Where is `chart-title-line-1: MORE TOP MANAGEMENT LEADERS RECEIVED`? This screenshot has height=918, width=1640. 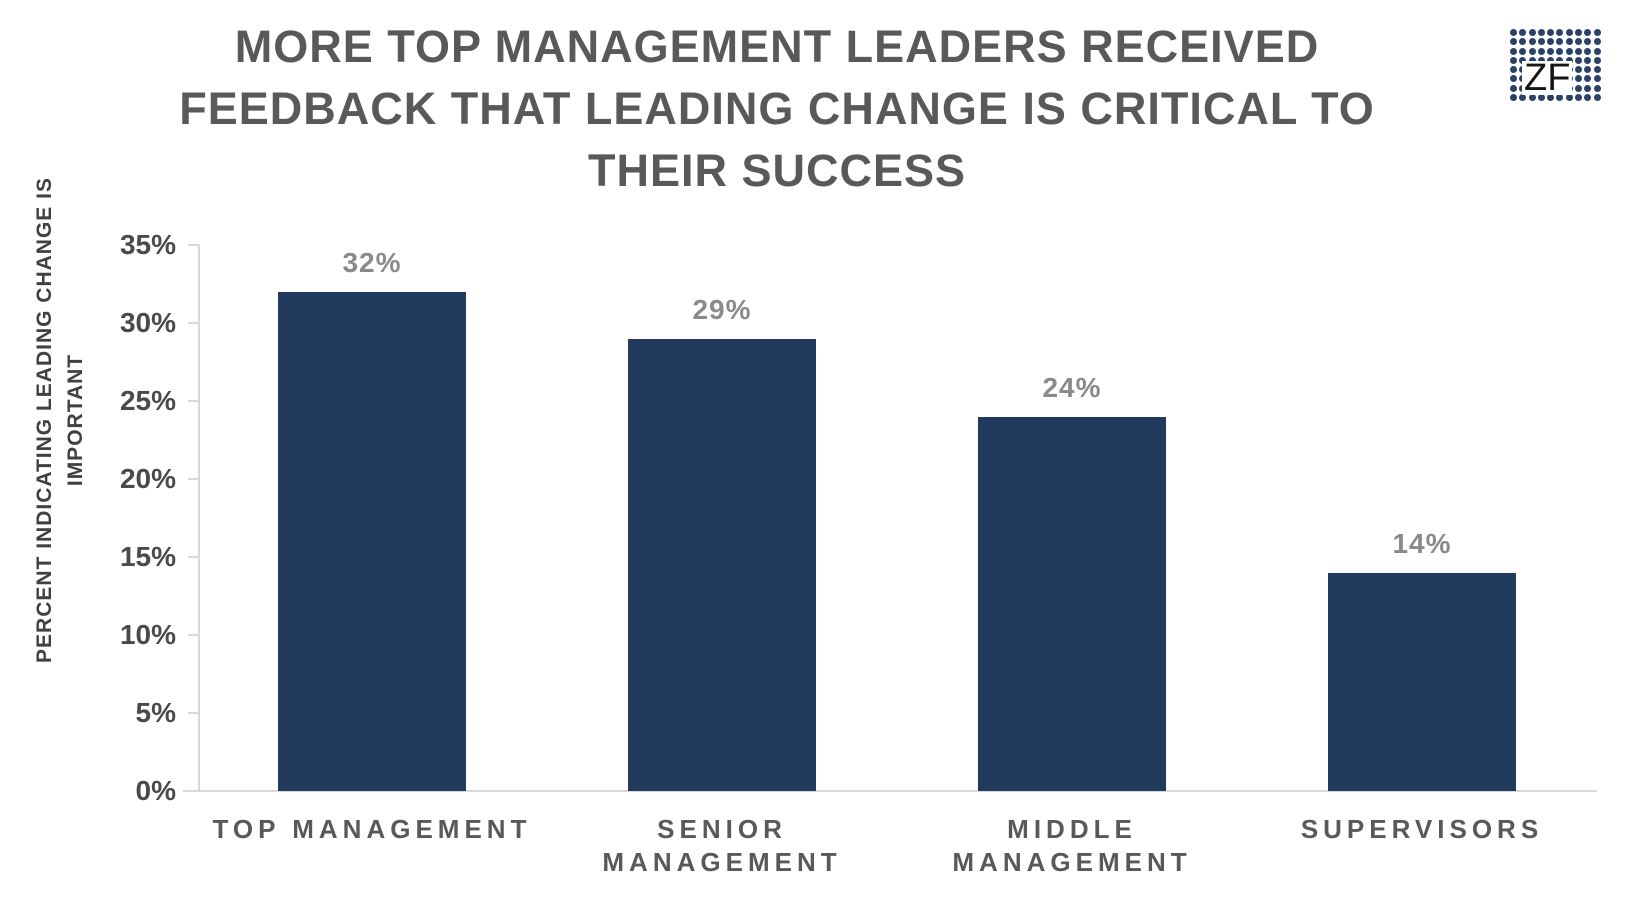
chart-title-line-1: MORE TOP MANAGEMENT LEADERS RECEIVED is located at coordinates (777, 46).